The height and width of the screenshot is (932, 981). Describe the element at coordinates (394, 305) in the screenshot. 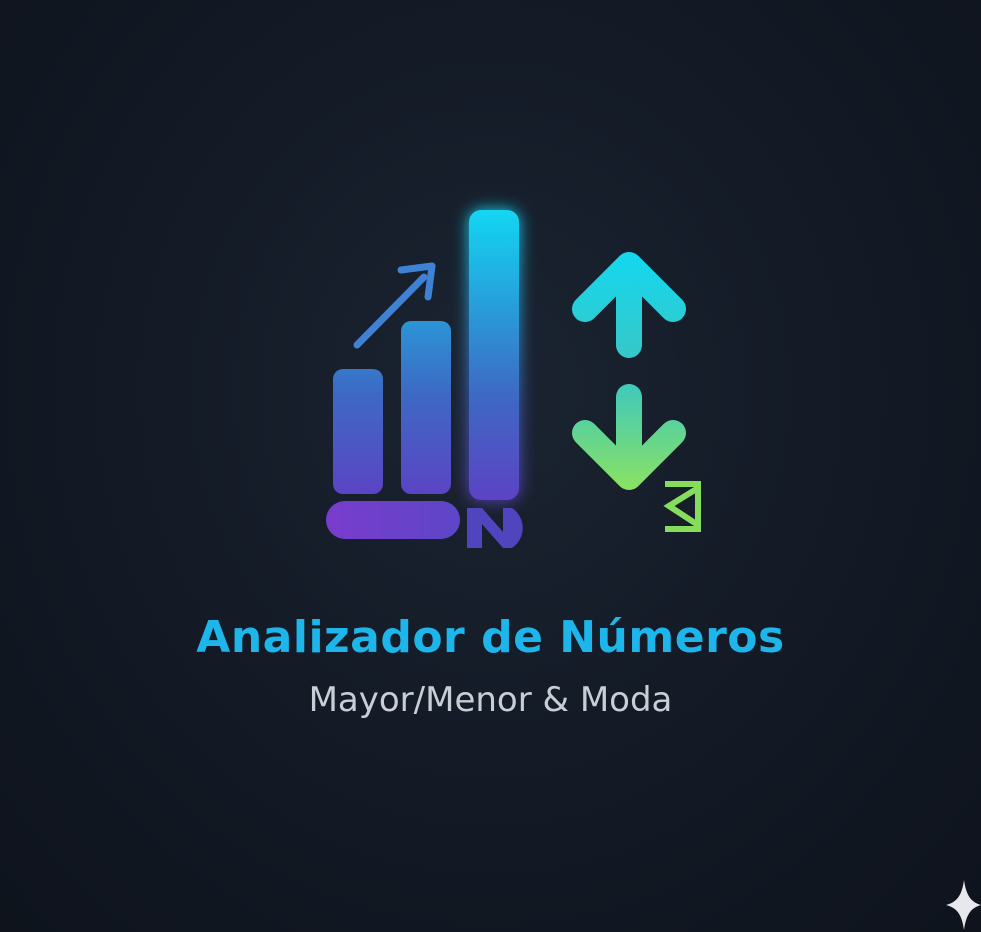

I see `trend-arrow-icon` at that location.